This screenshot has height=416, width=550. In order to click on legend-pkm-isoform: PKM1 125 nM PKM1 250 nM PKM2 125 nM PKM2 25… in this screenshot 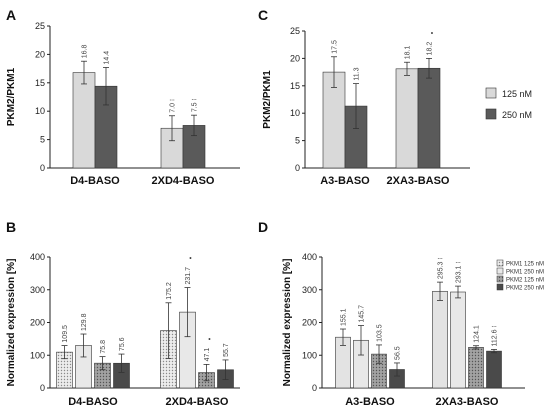, I will do `click(520, 275)`.